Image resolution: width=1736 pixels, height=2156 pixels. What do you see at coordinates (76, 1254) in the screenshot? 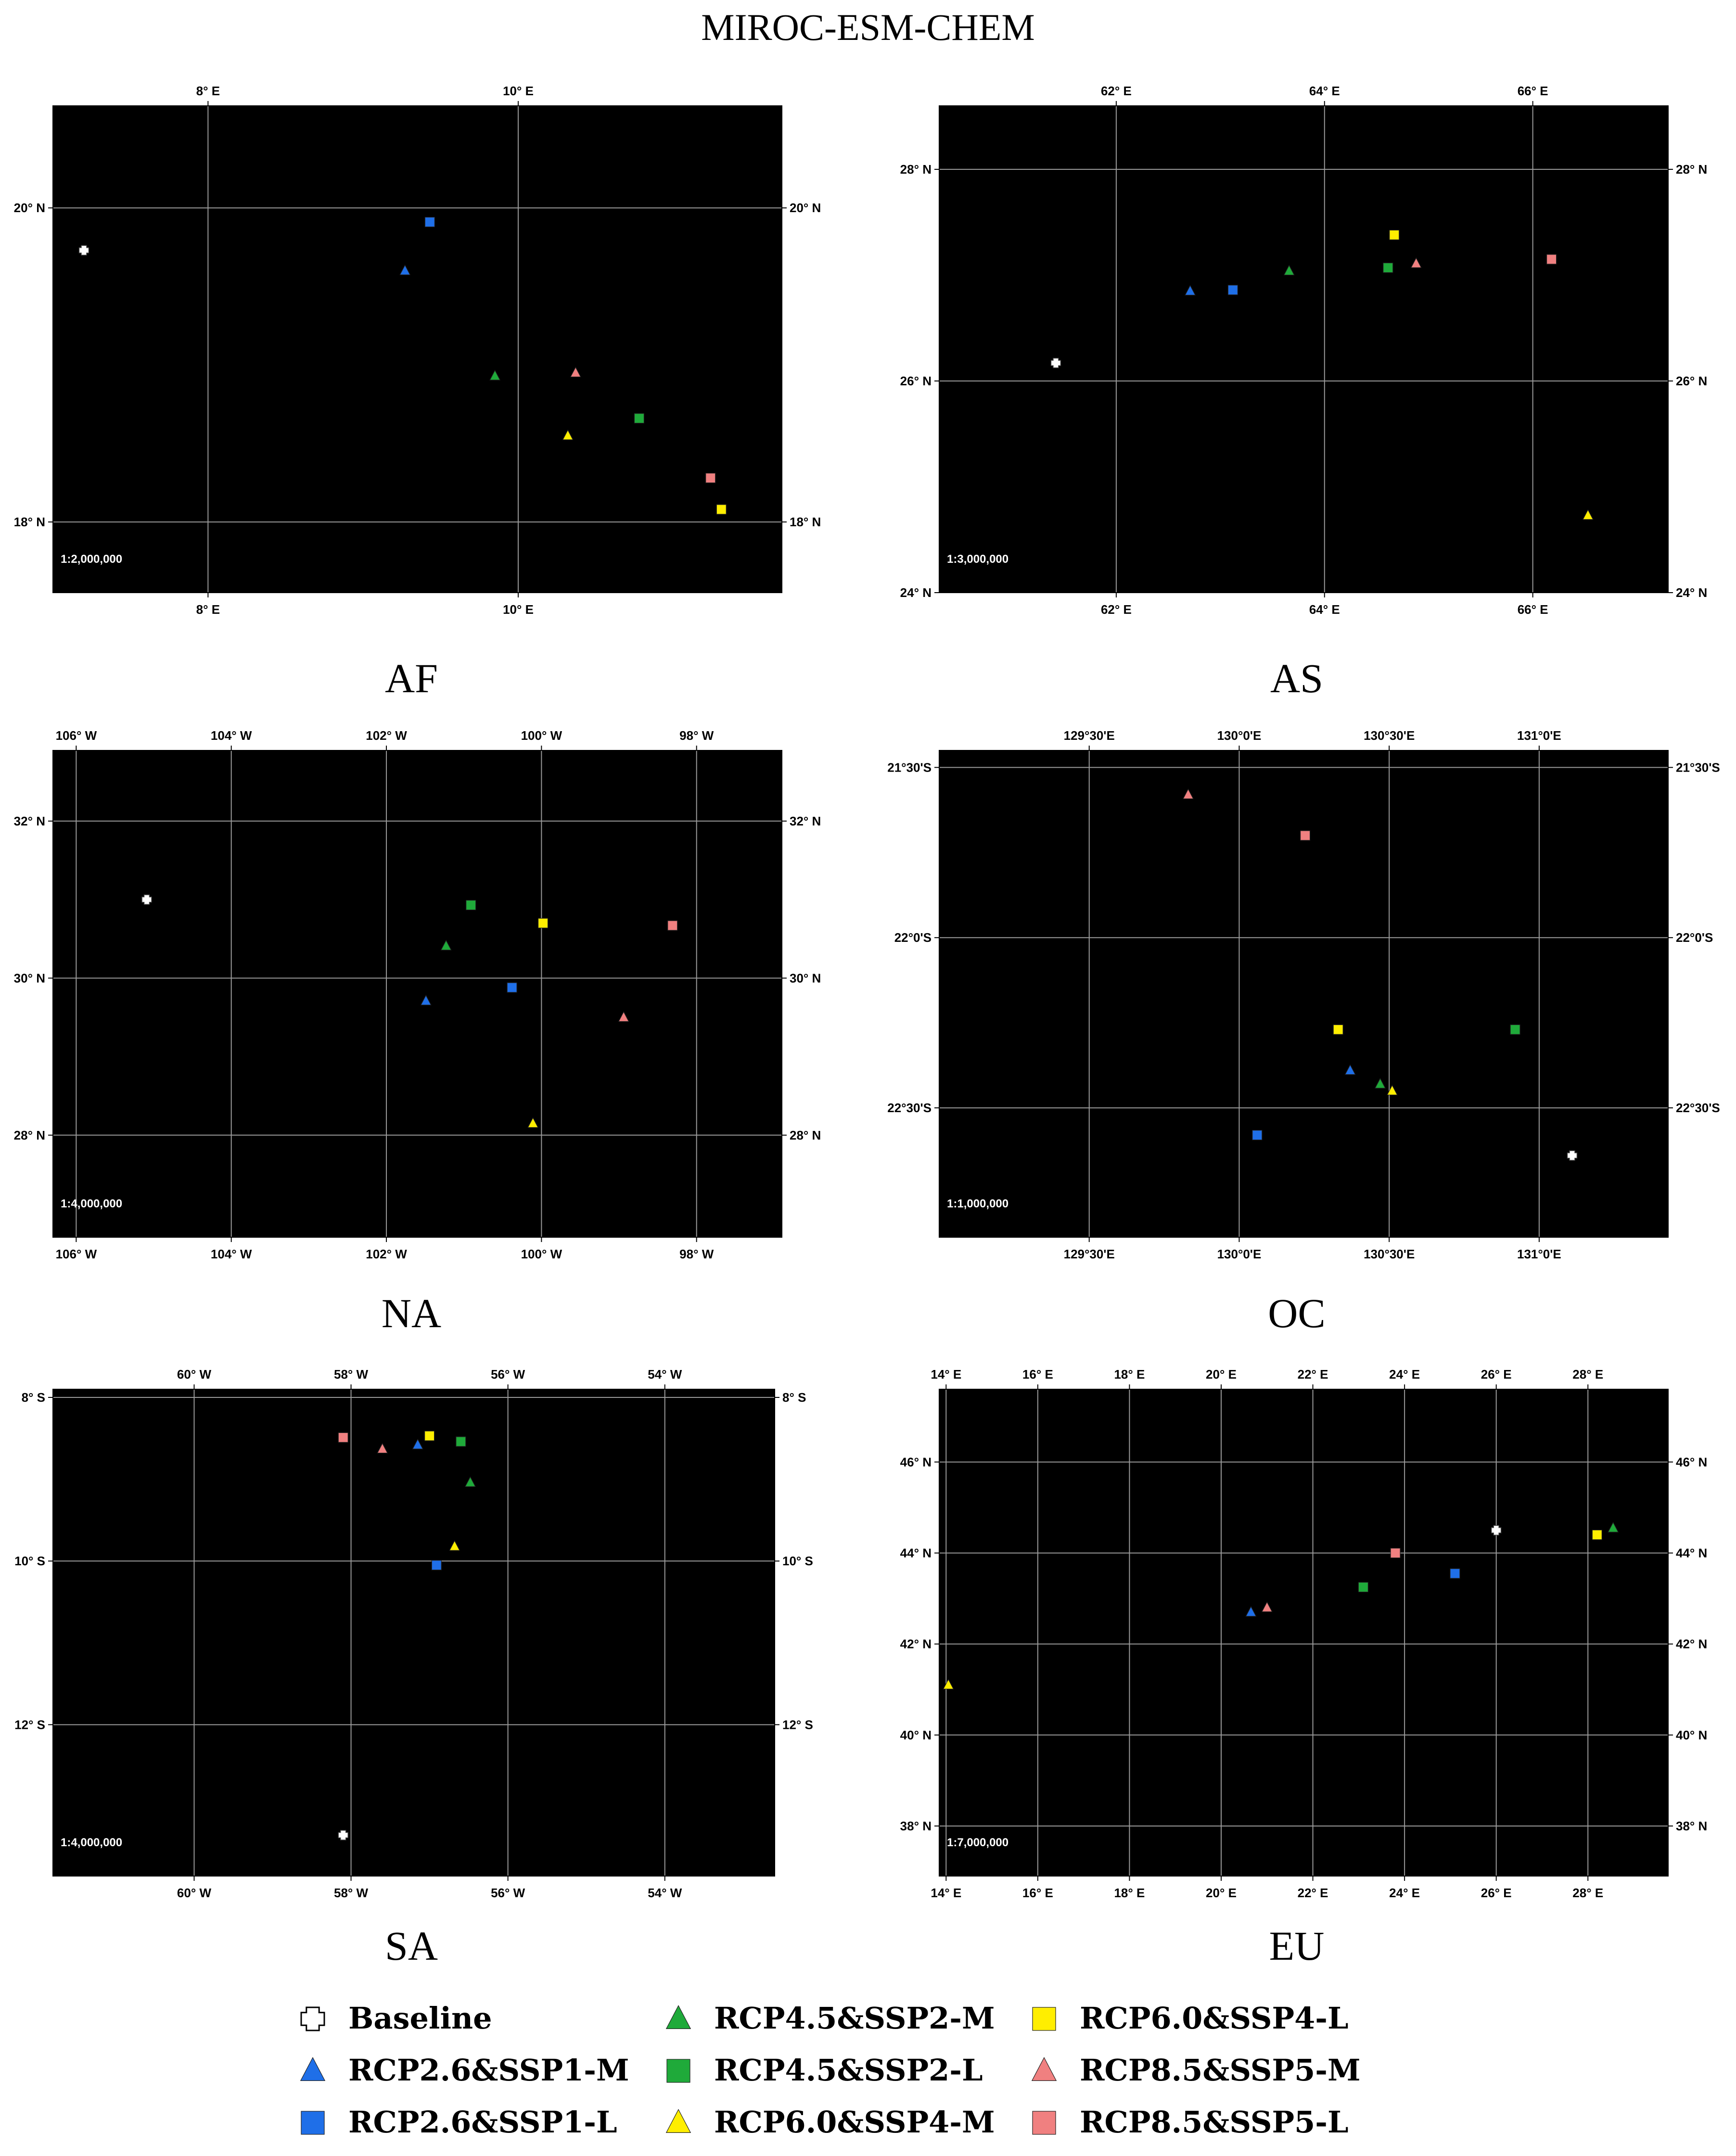
I see `lon-tick-label-bottom: 106° W` at bounding box center [76, 1254].